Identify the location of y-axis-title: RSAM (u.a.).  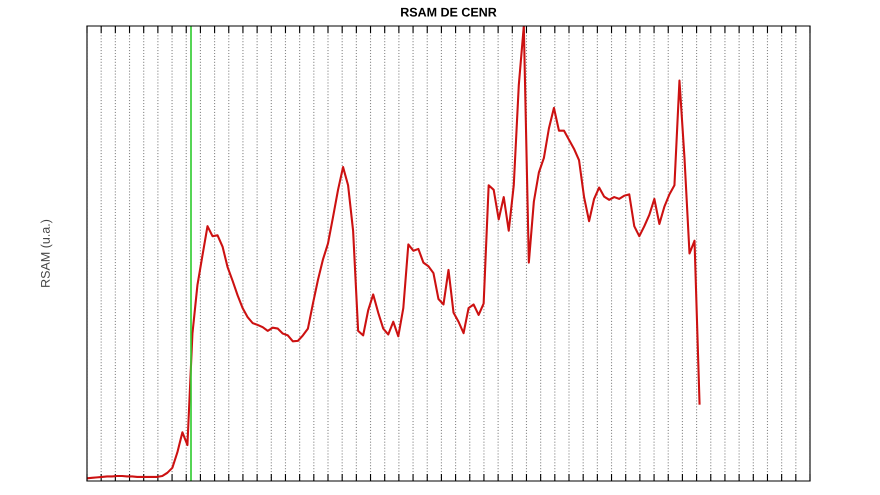
(46, 253).